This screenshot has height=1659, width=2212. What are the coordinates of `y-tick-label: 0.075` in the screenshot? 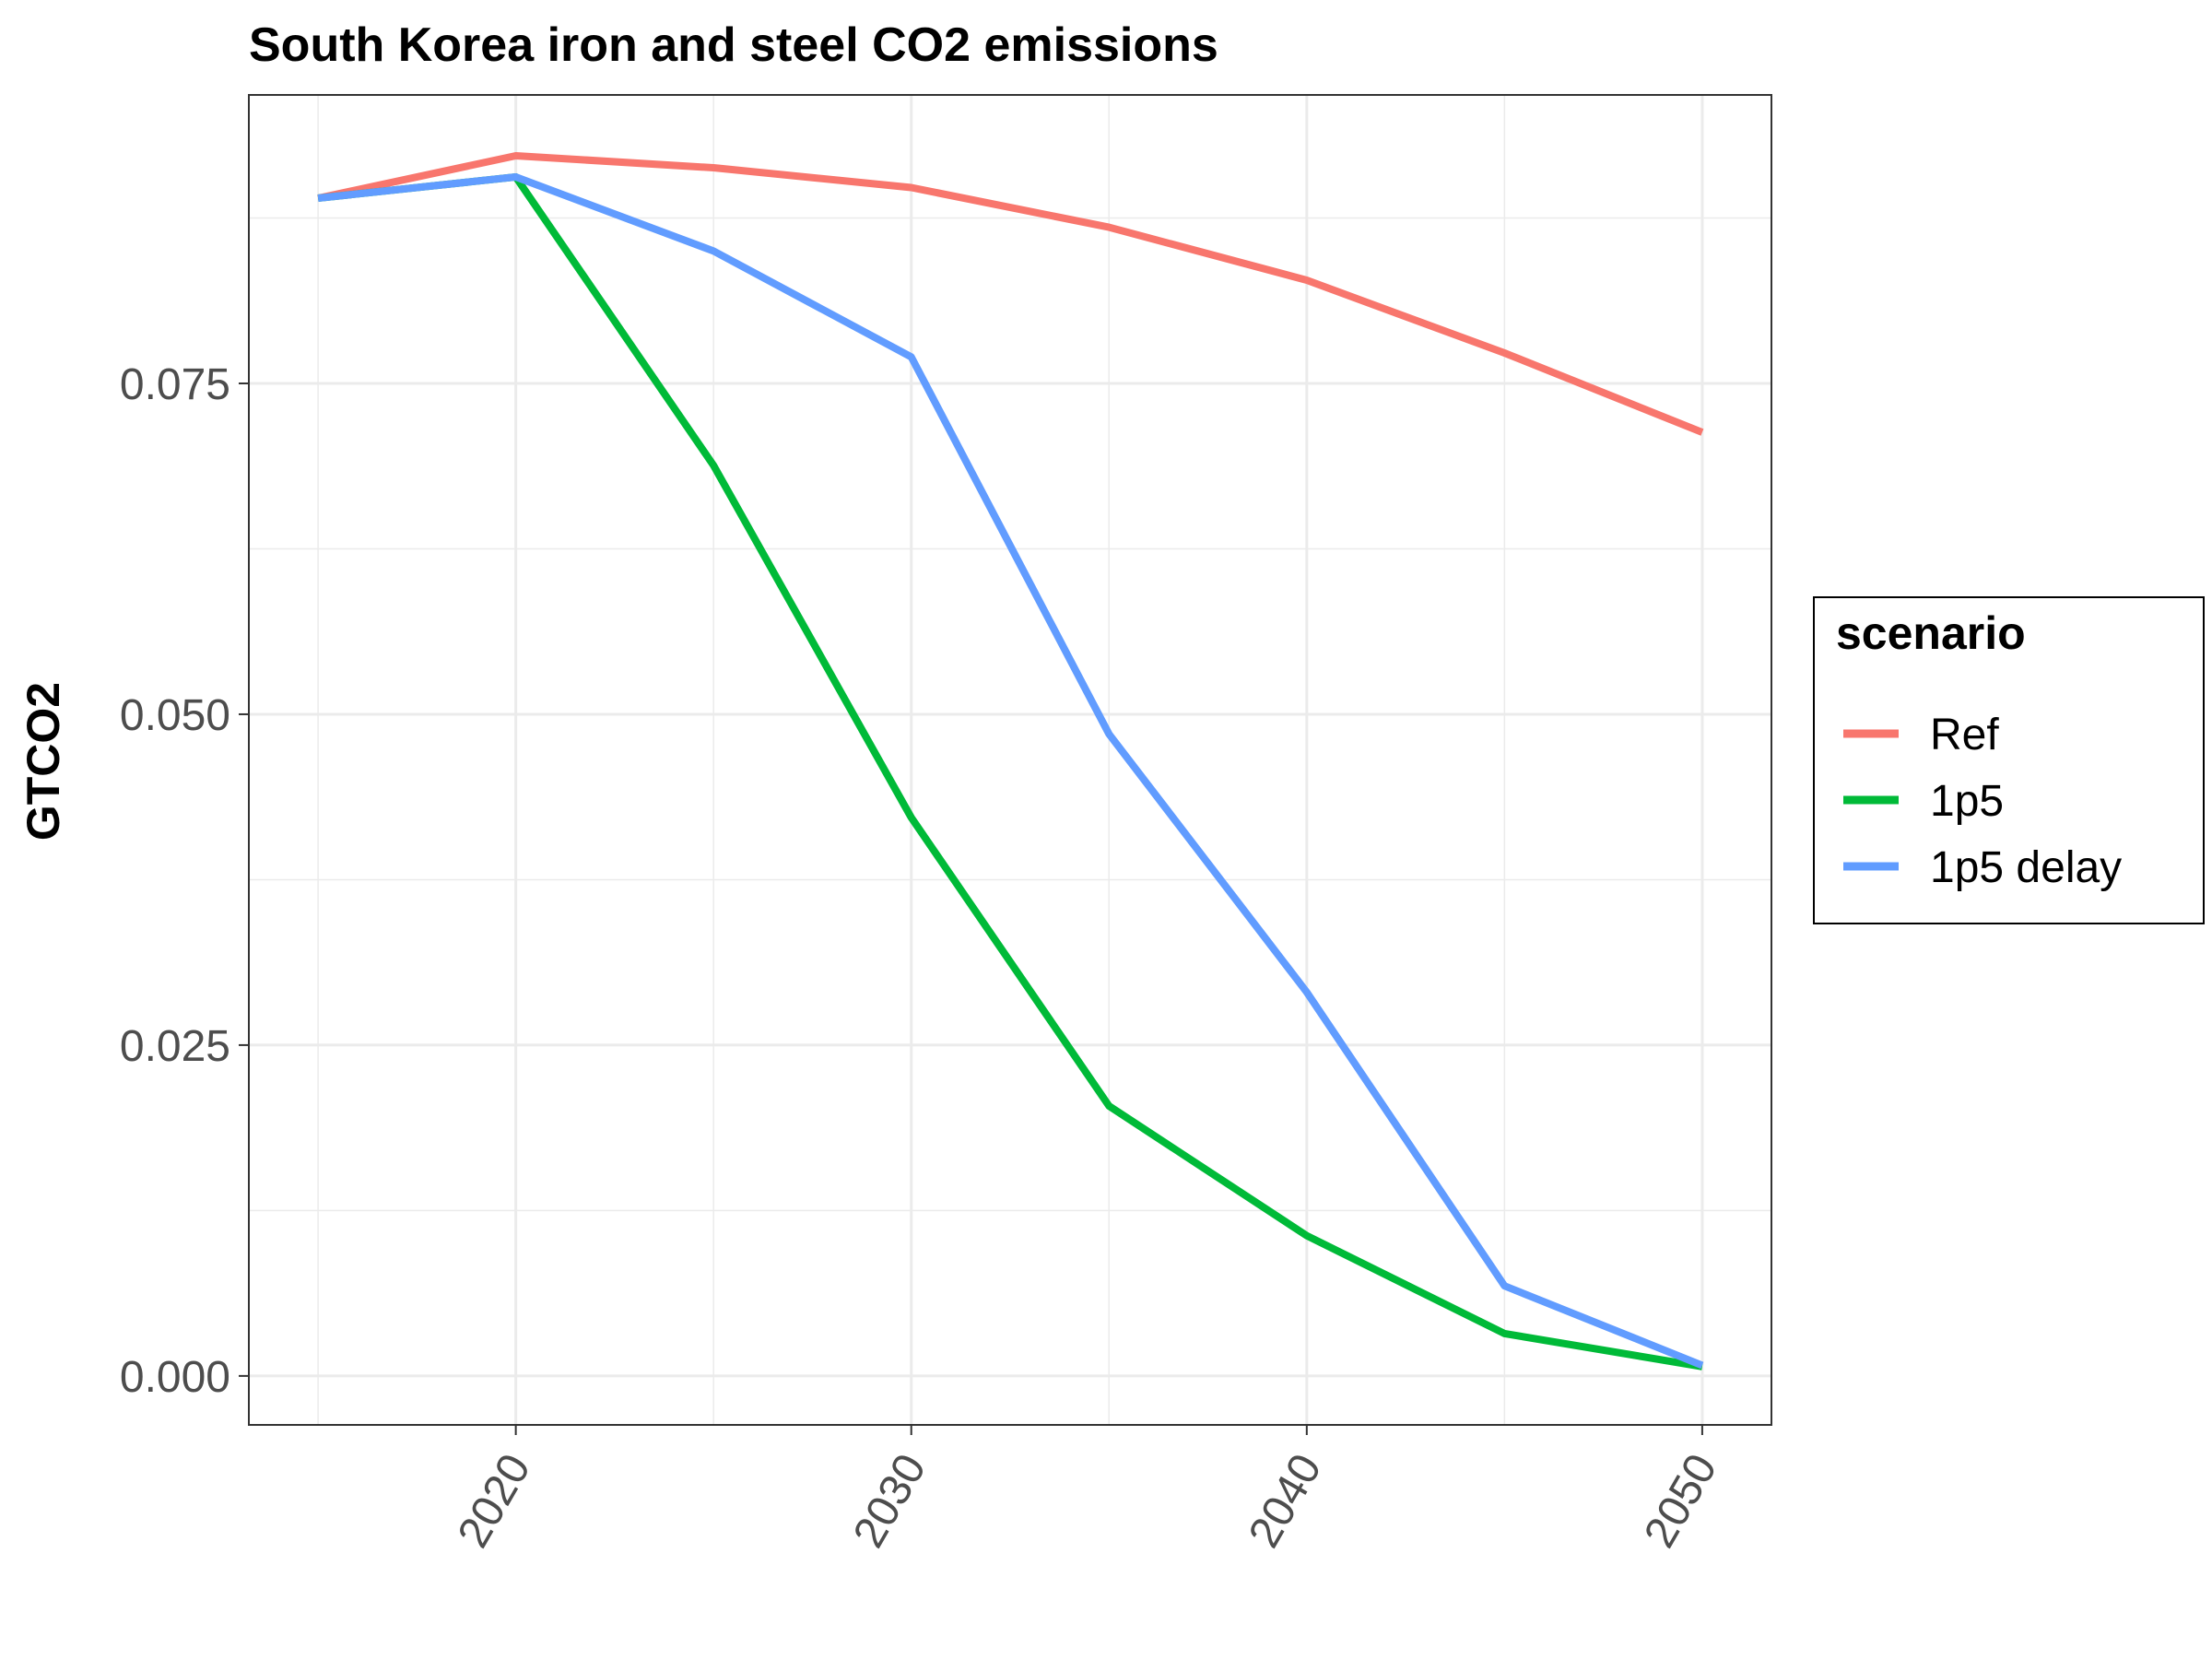 It's located at (175, 384).